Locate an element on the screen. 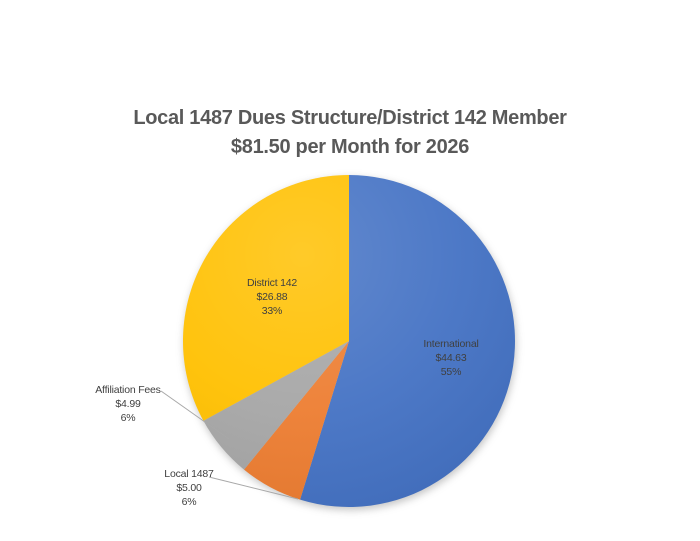 The image size is (700, 541). data-label-amount: $5.00 is located at coordinates (189, 488).